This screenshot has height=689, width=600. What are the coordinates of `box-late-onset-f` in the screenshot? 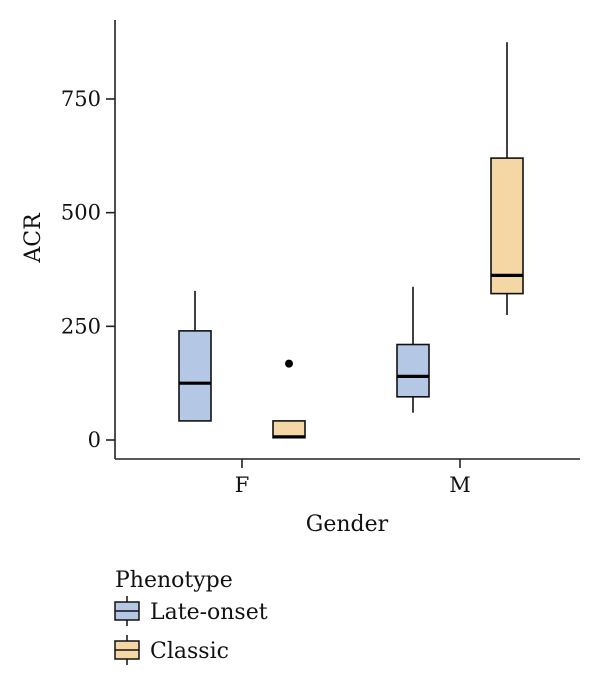 It's located at (195, 356).